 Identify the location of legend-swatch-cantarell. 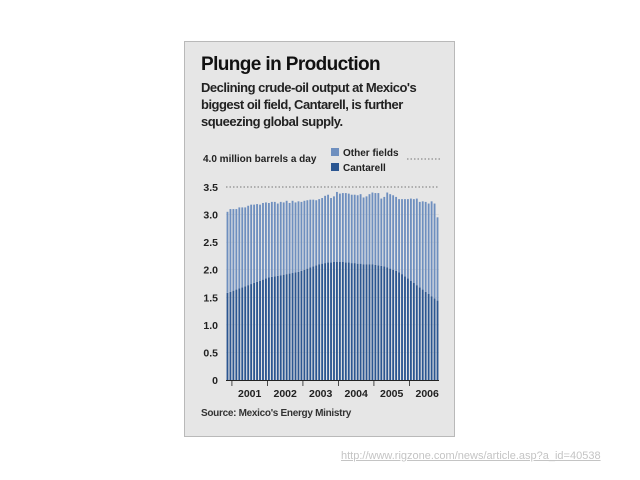
(335, 167).